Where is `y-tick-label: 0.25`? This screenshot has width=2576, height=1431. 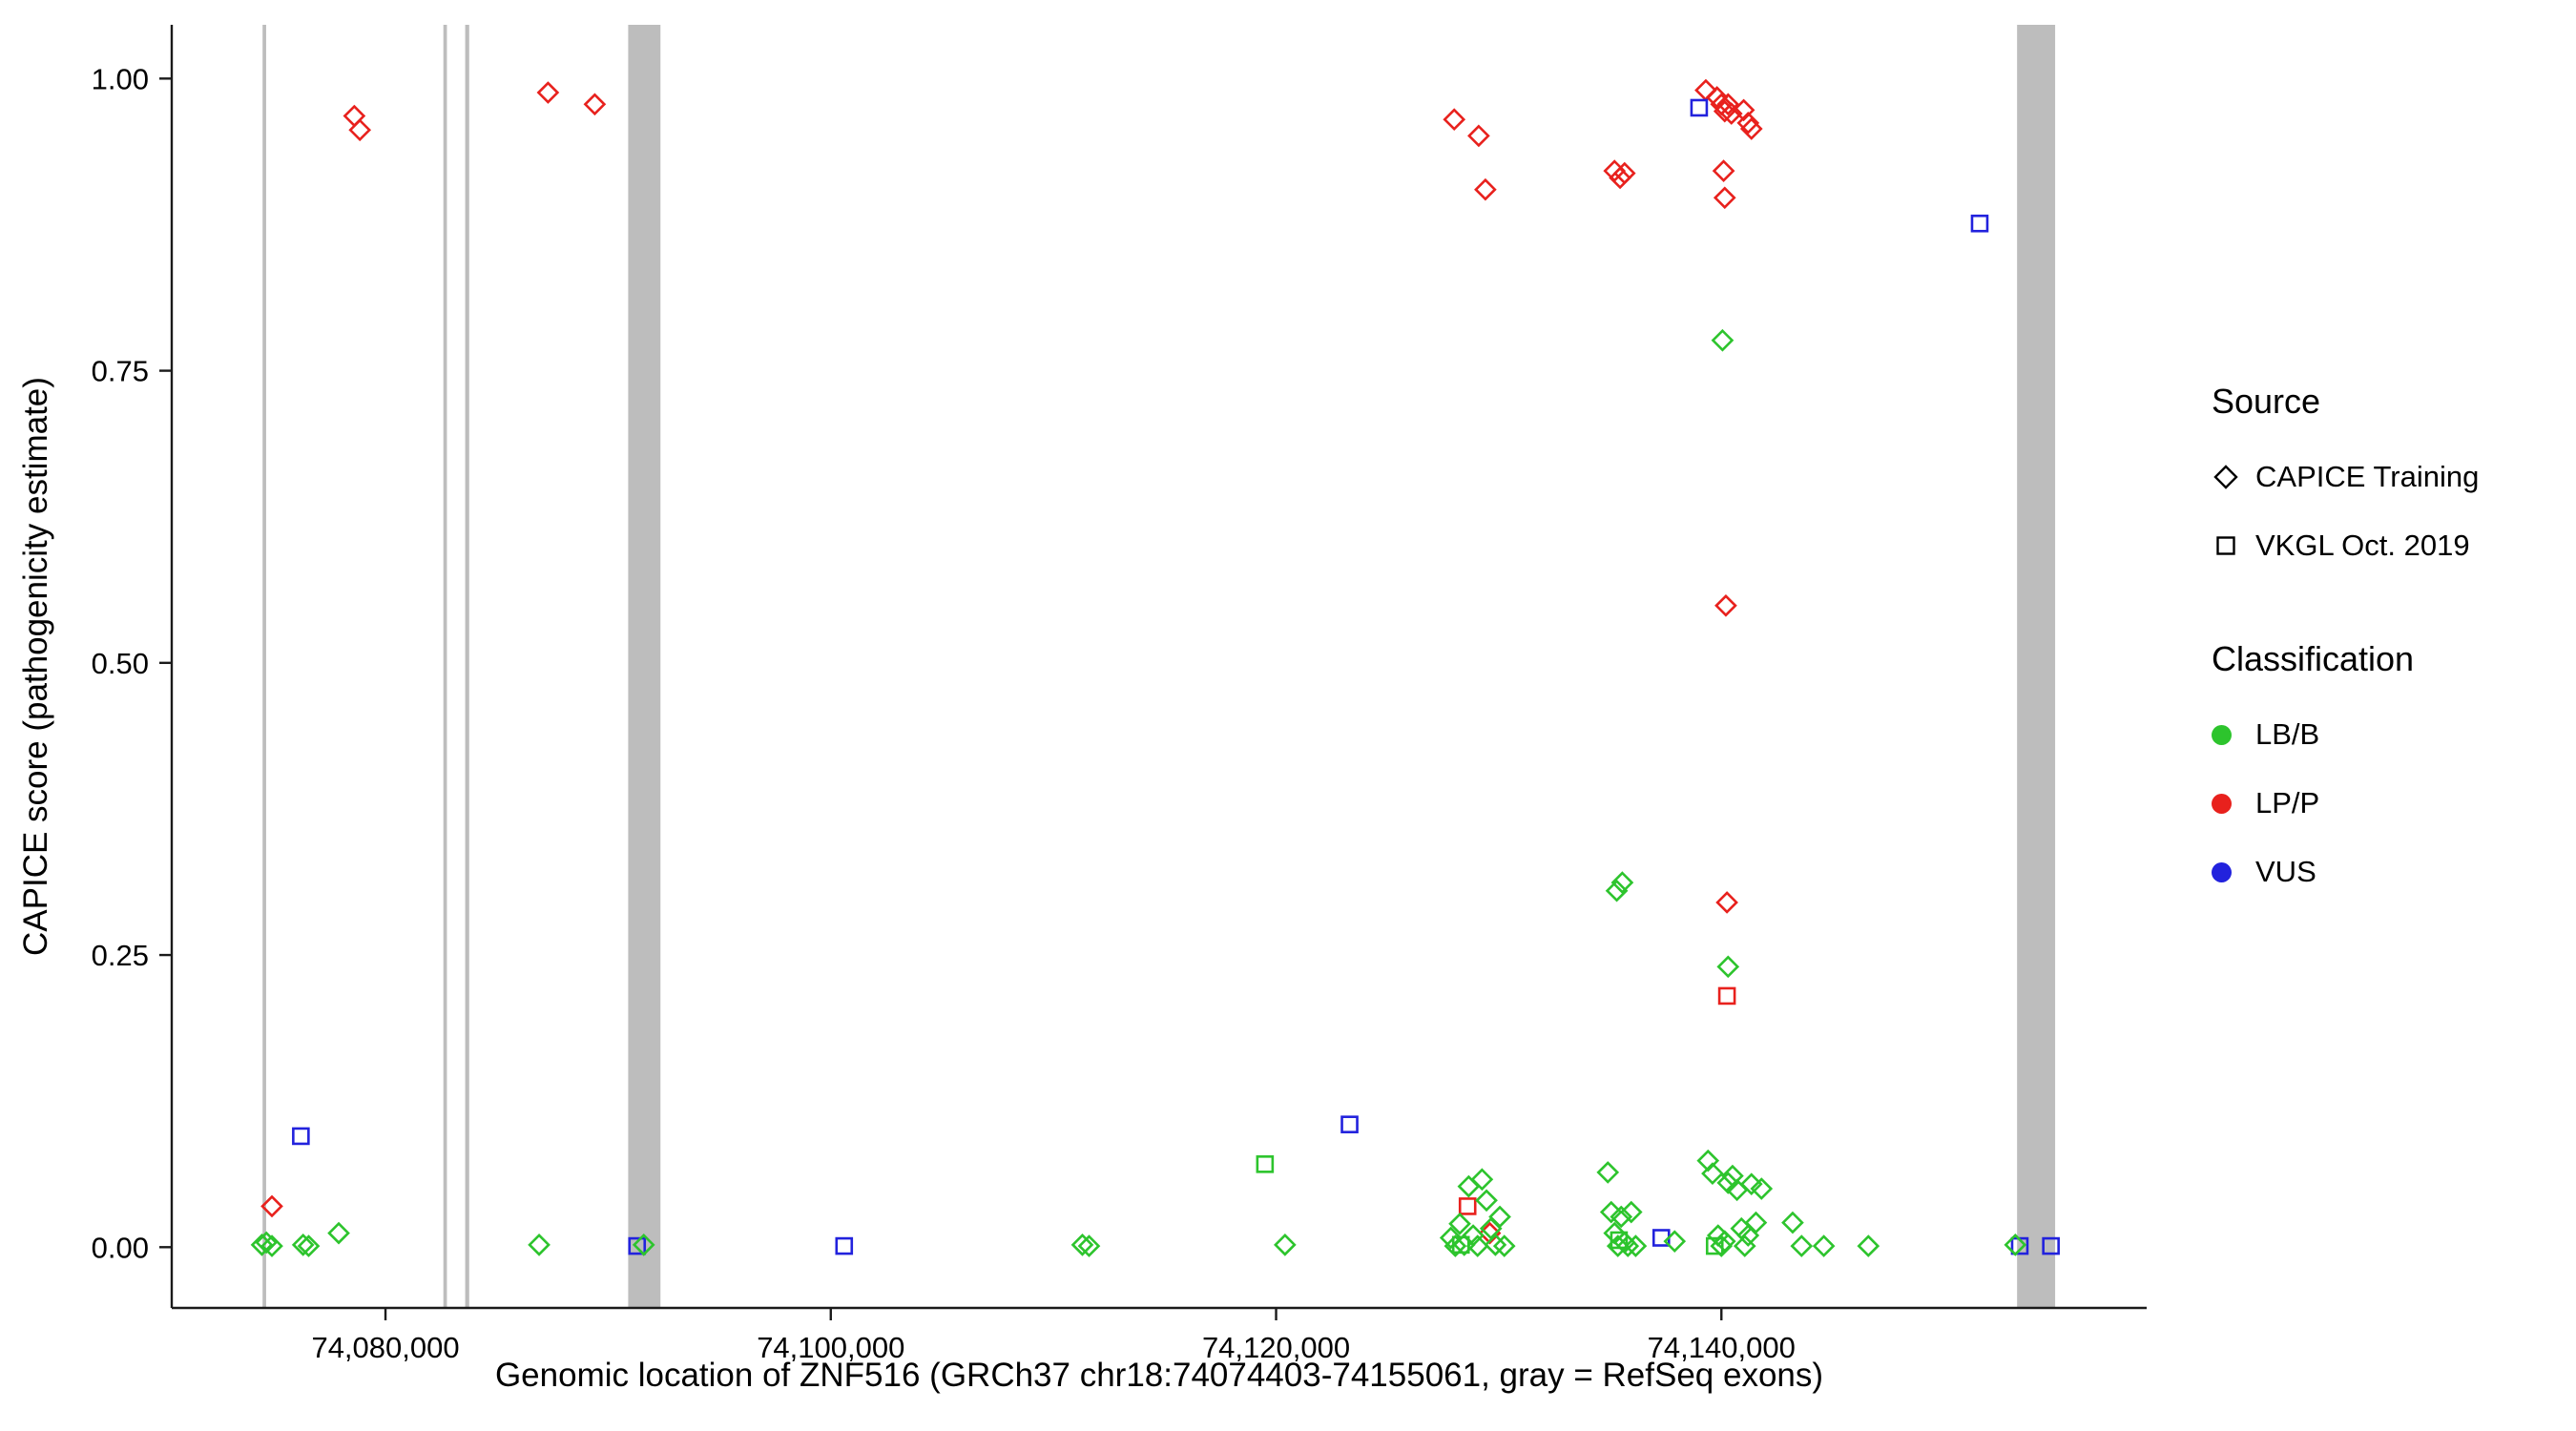 y-tick-label: 0.25 is located at coordinates (120, 955).